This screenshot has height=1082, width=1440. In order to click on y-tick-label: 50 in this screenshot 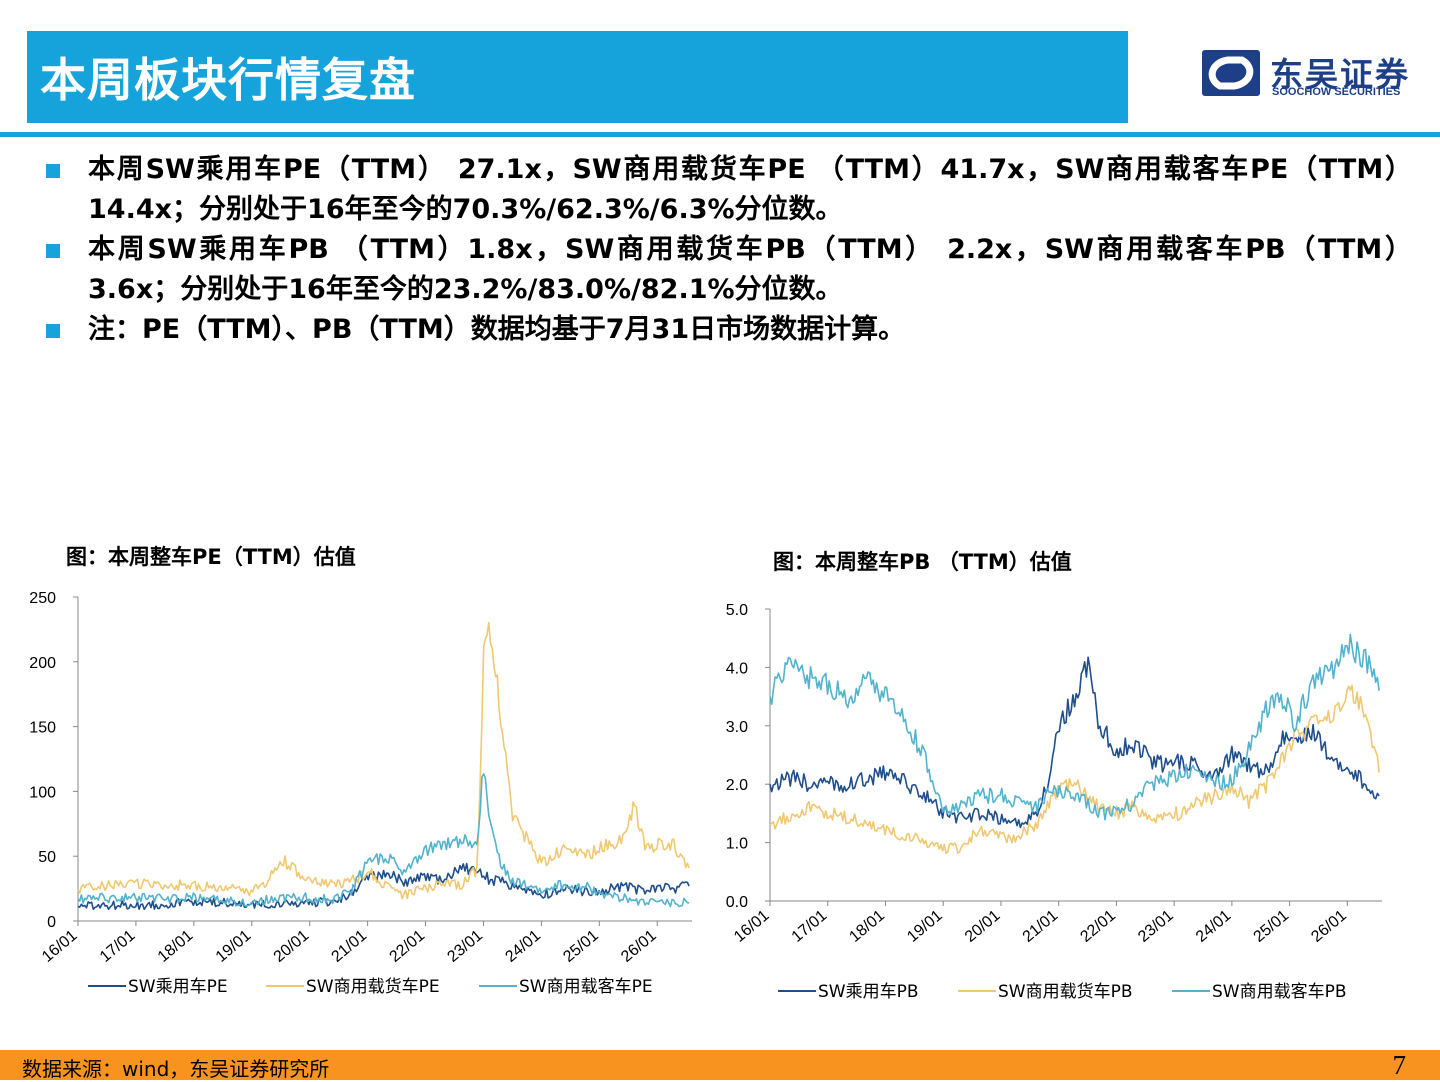, I will do `click(47, 857)`.